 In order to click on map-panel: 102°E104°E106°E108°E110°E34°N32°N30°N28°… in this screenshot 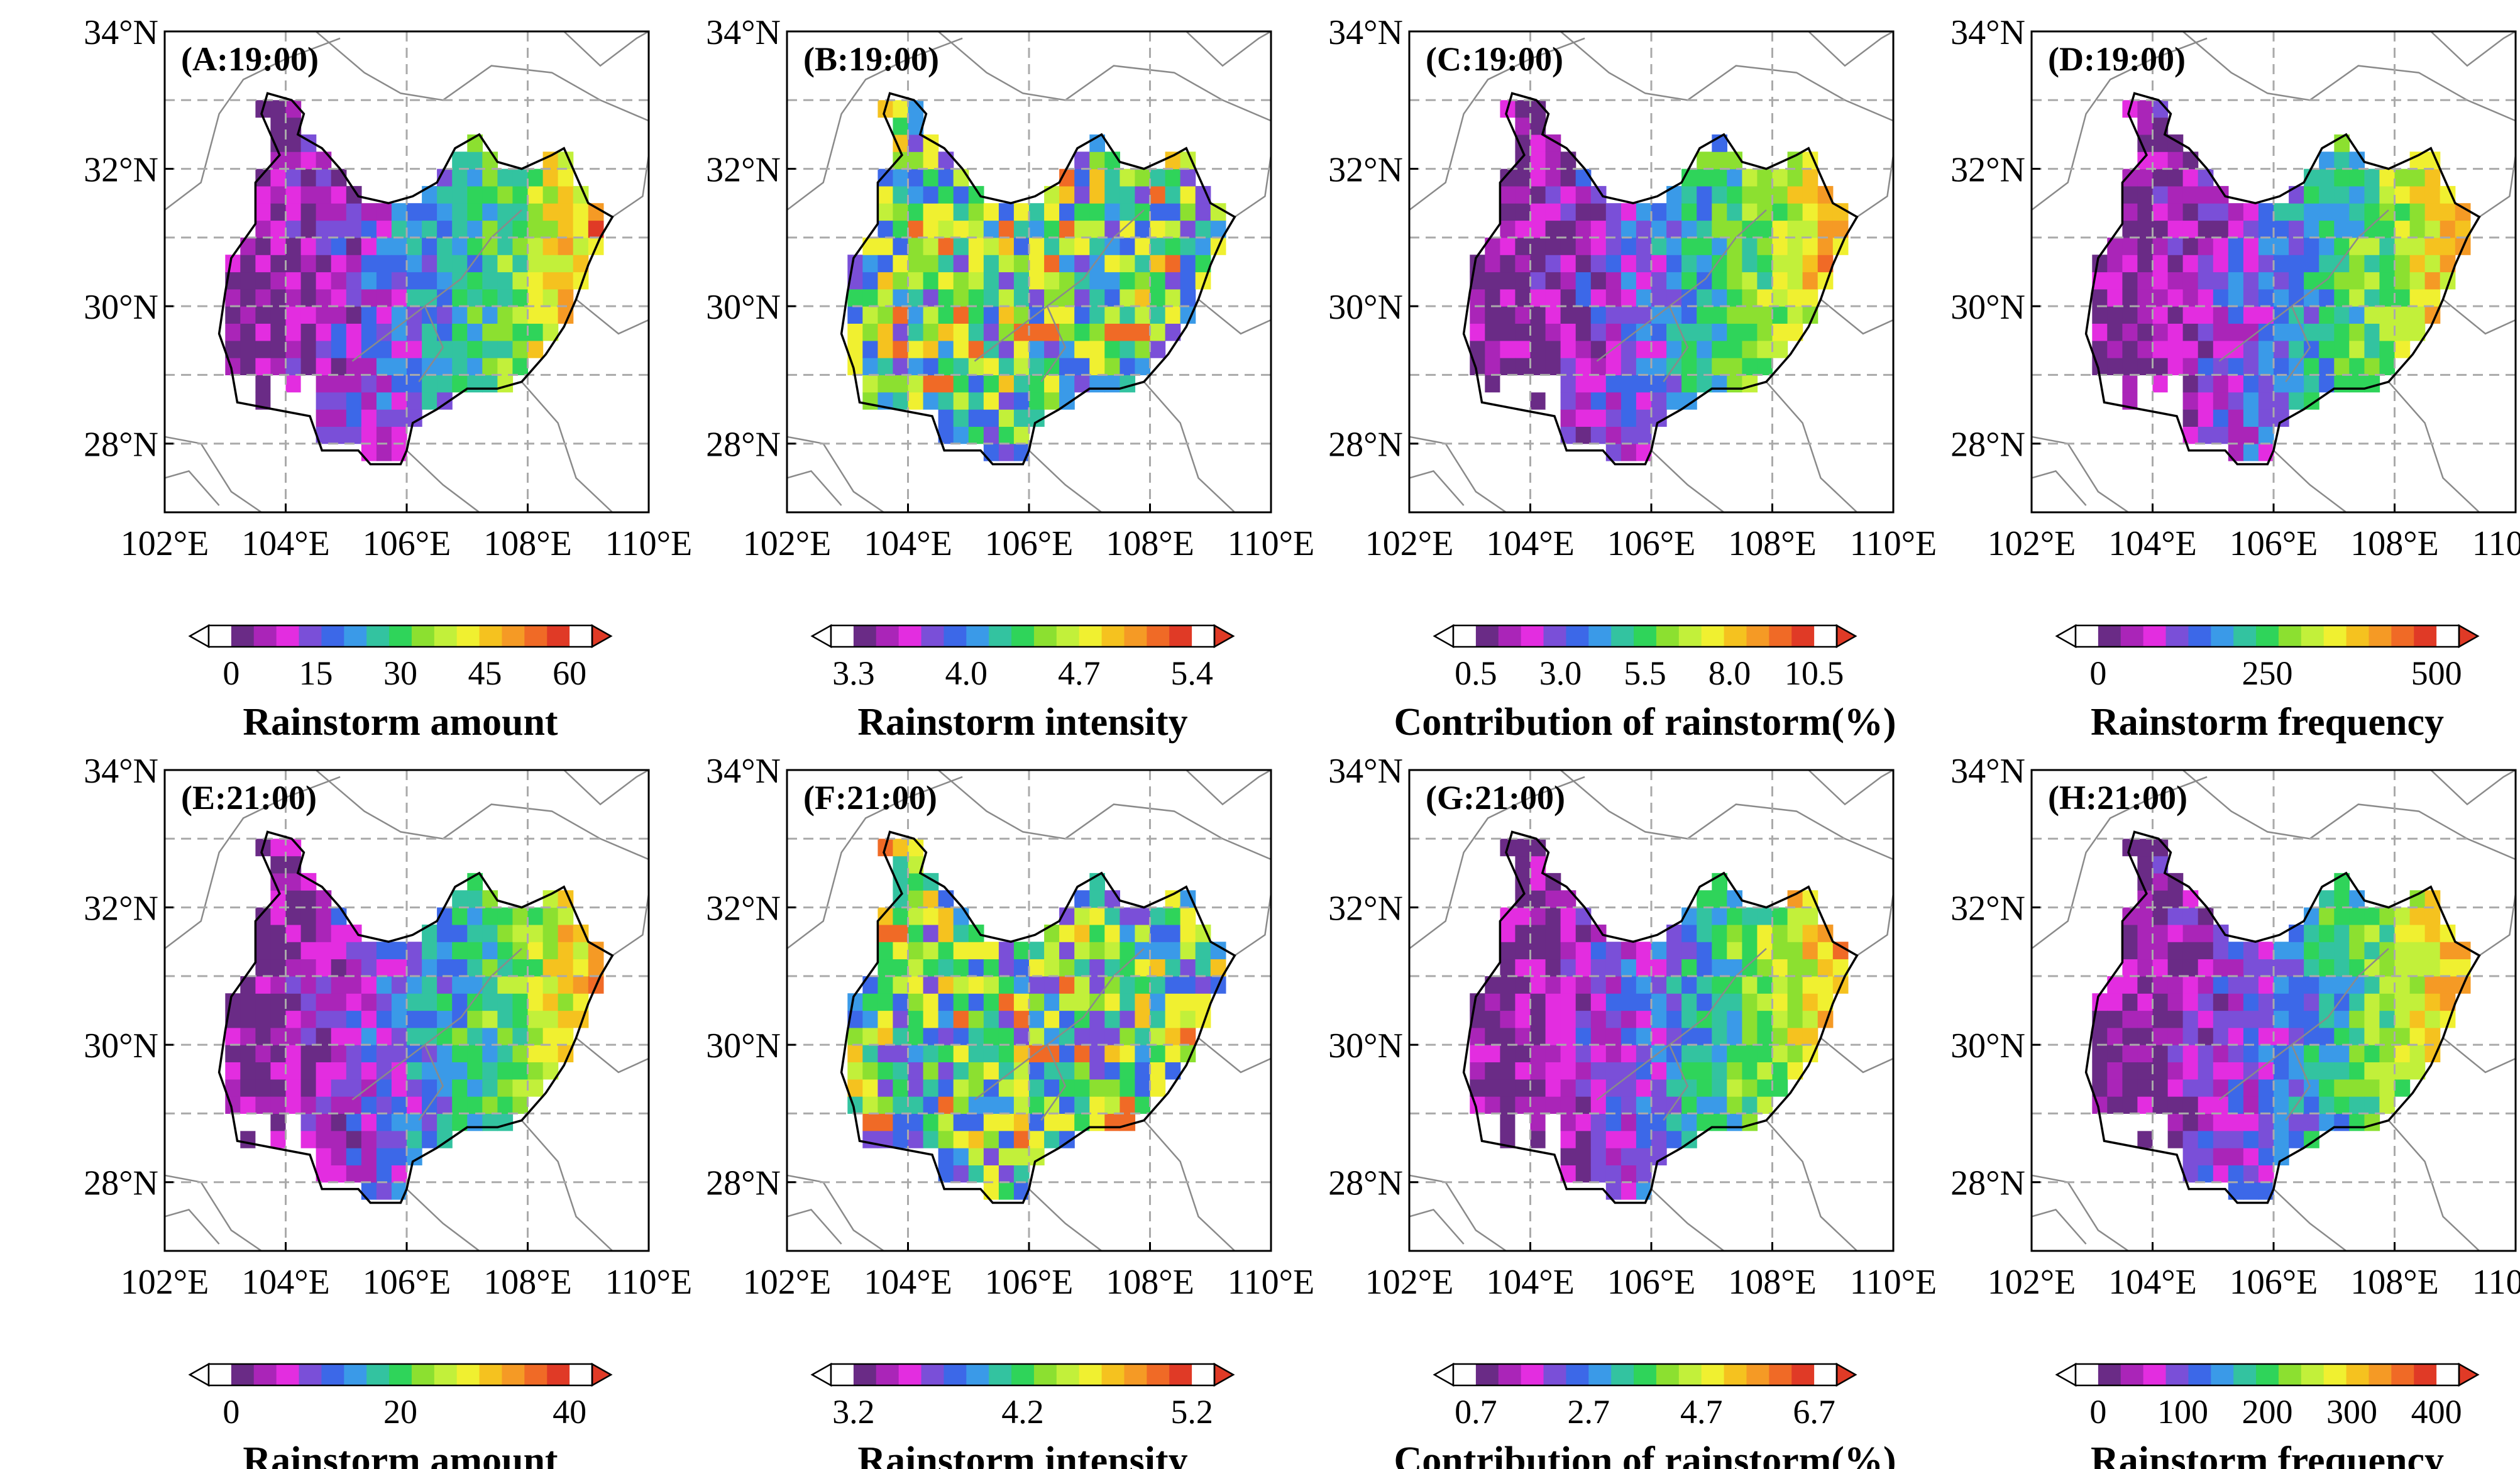, I will do `click(2235, 378)`.